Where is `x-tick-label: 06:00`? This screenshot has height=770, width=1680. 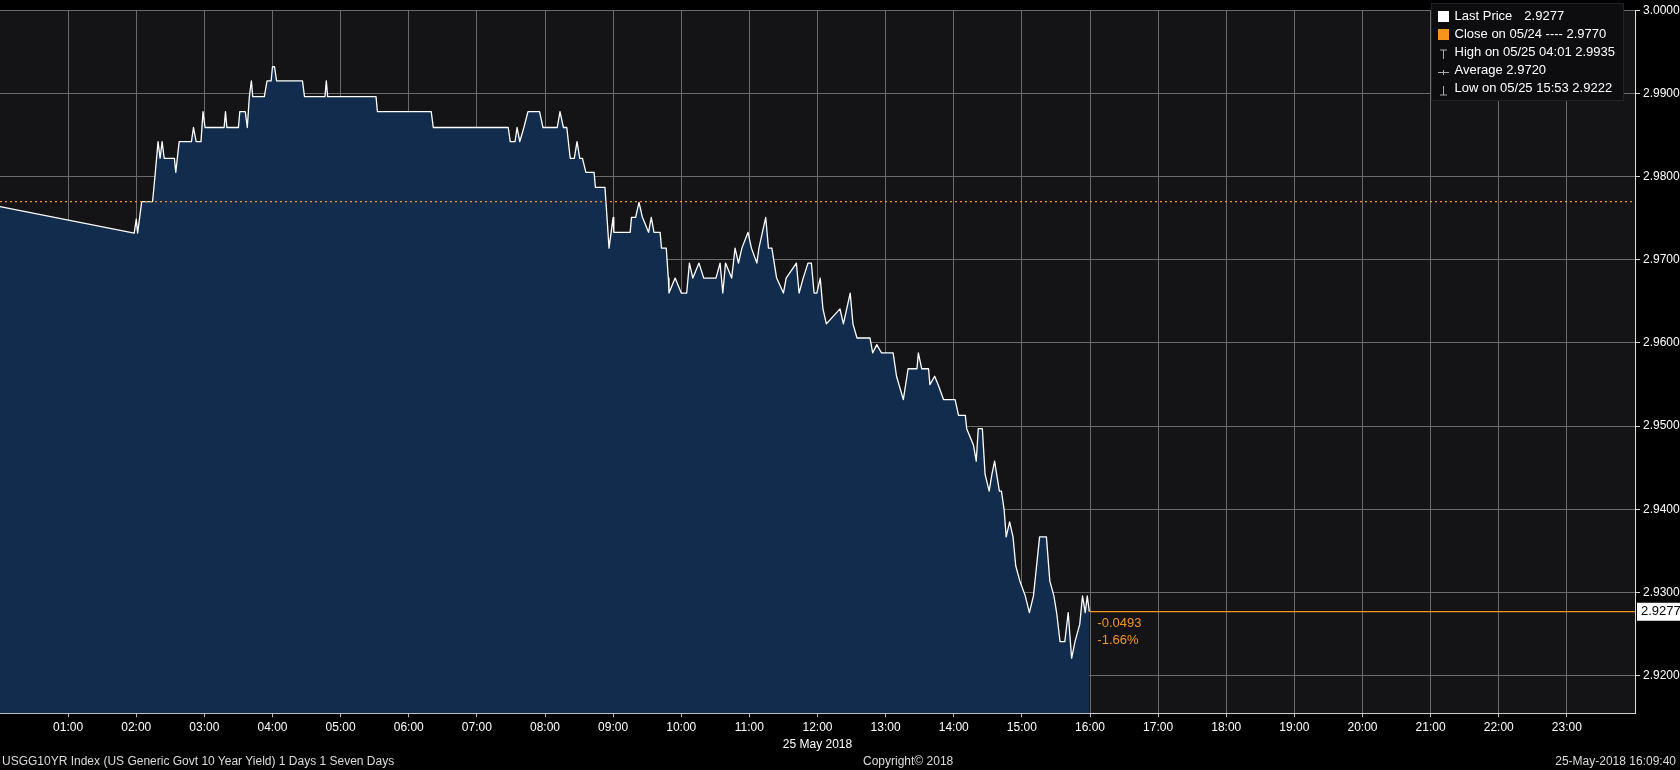
x-tick-label: 06:00 is located at coordinates (409, 726).